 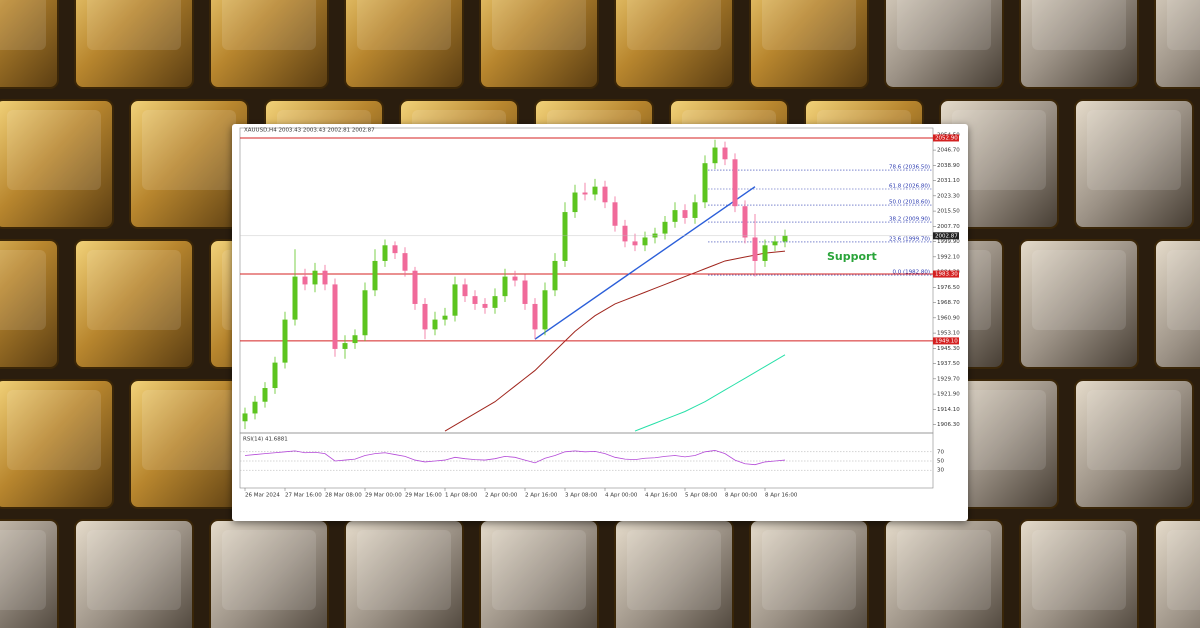 I want to click on x-tick-label: 29 Mar 00:00, so click(x=383, y=496).